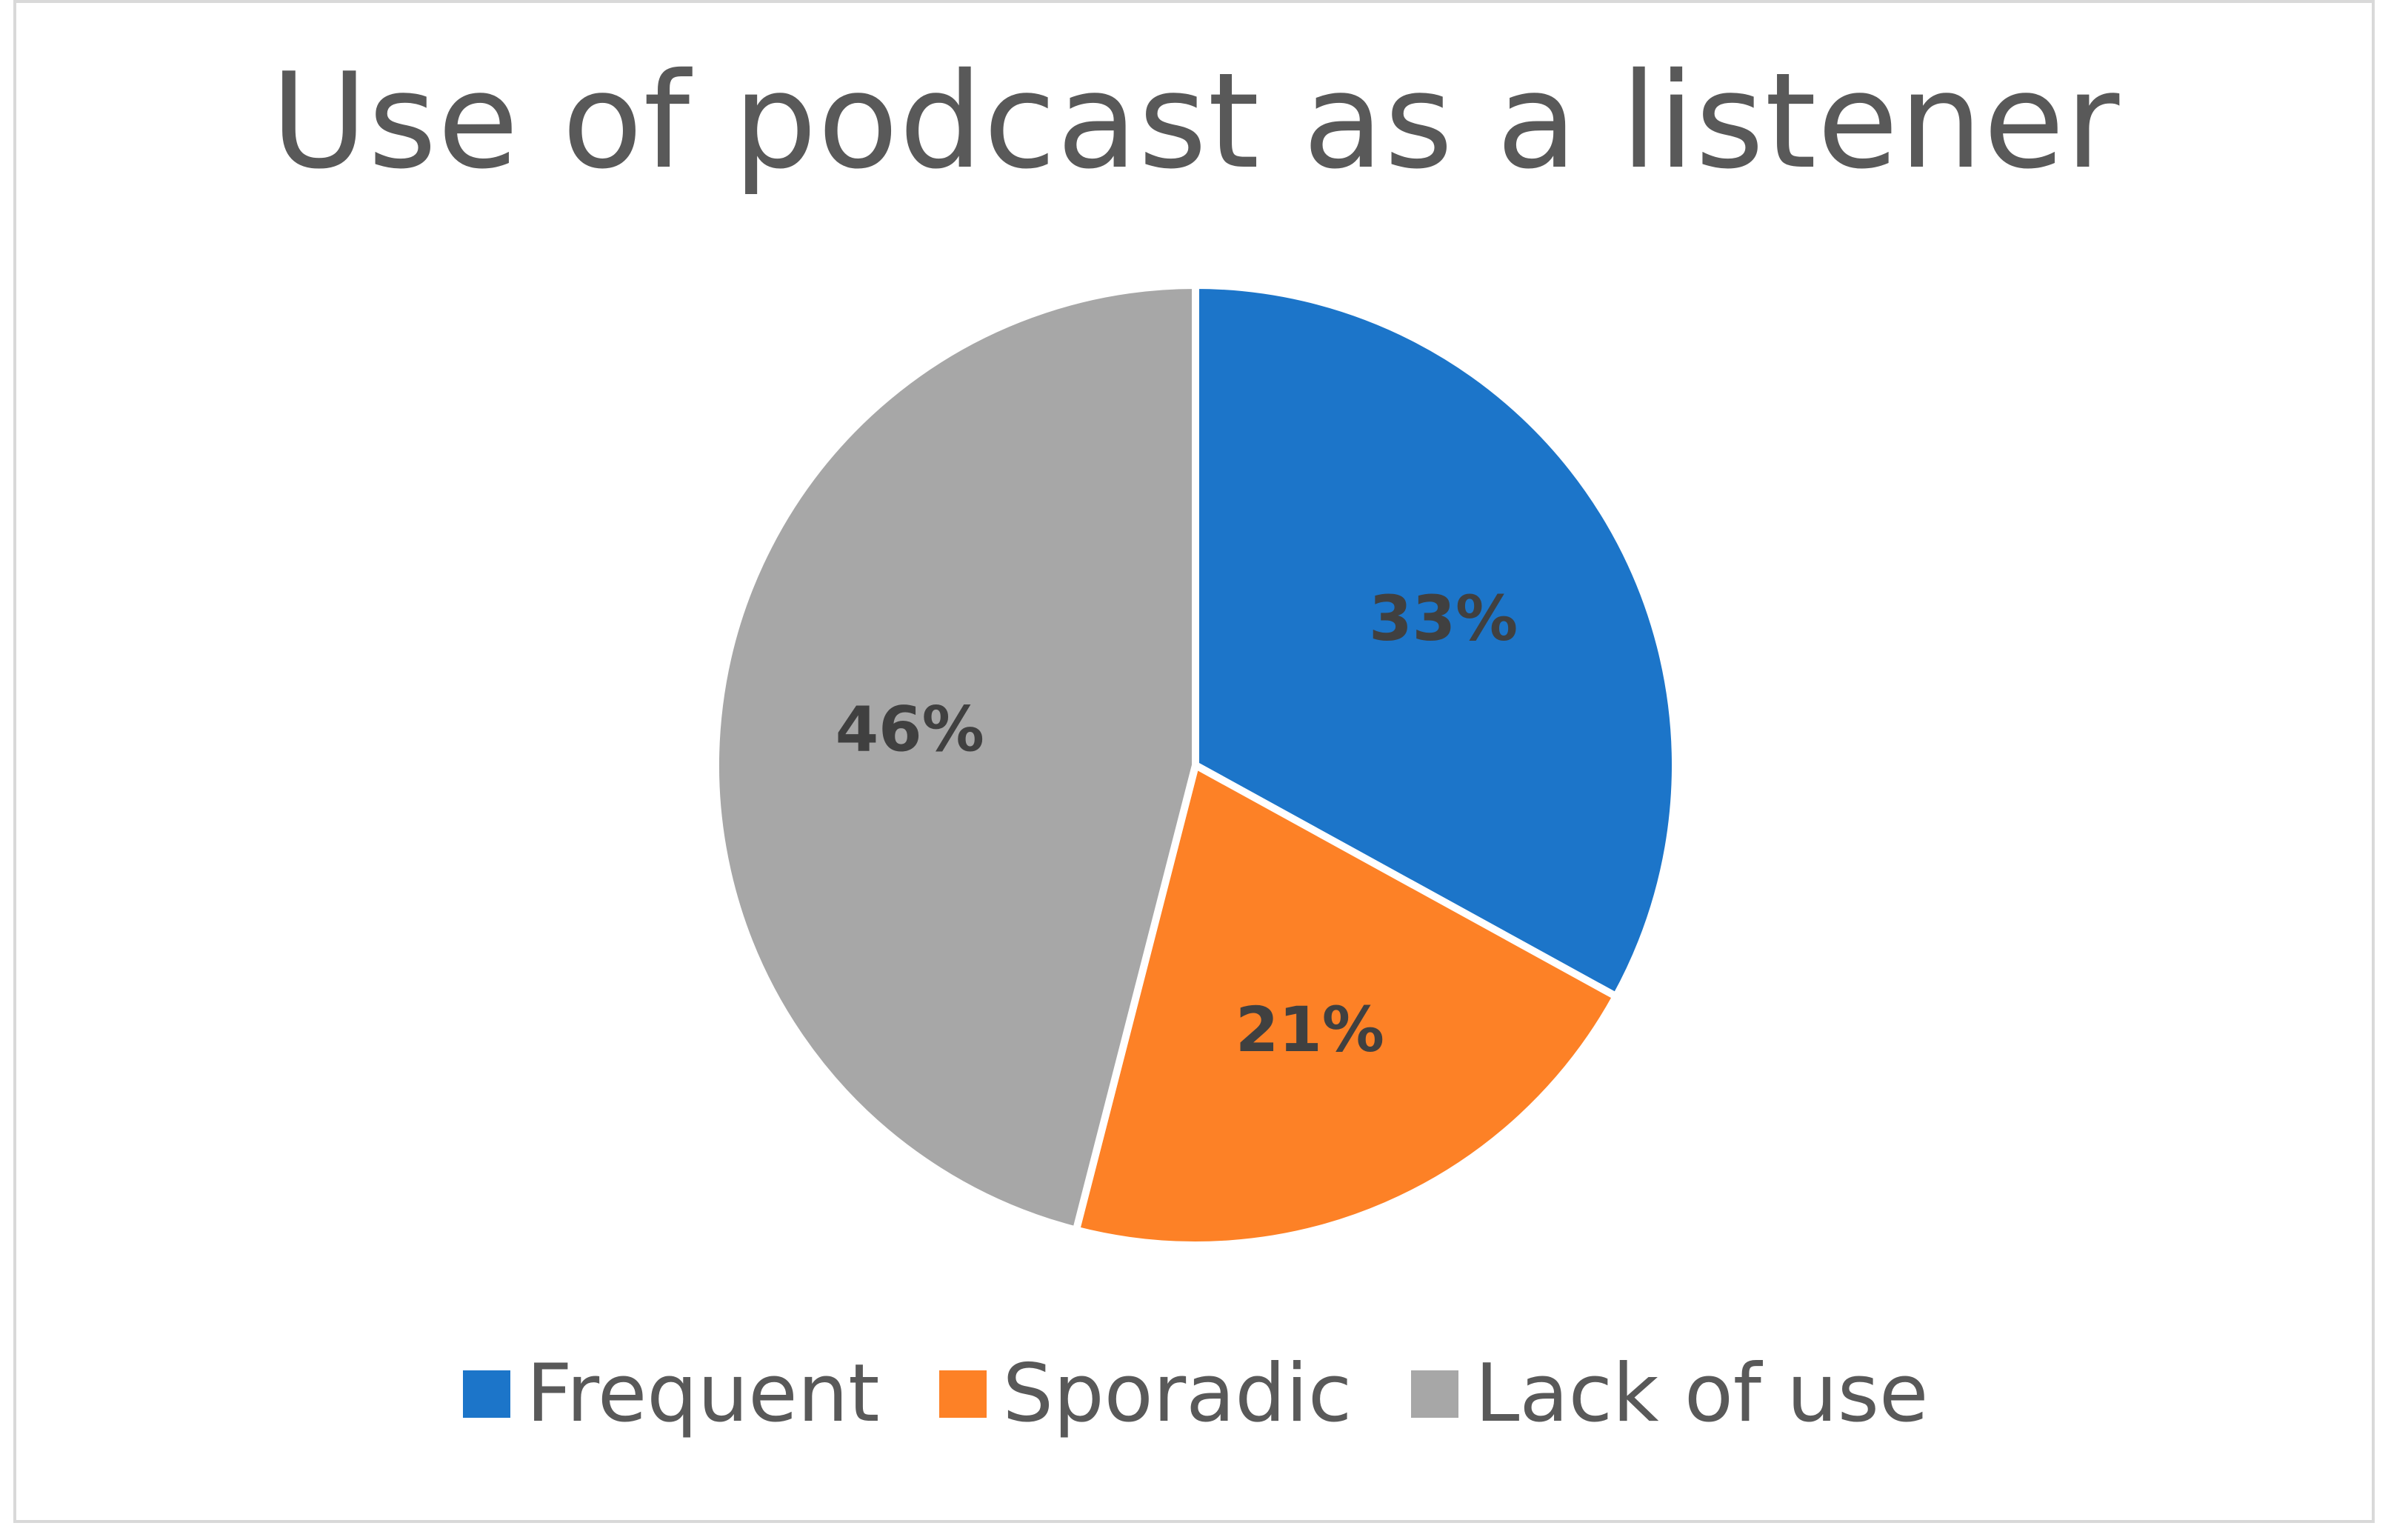  I want to click on legend-label-frequent: Frequent, so click(703, 1393).